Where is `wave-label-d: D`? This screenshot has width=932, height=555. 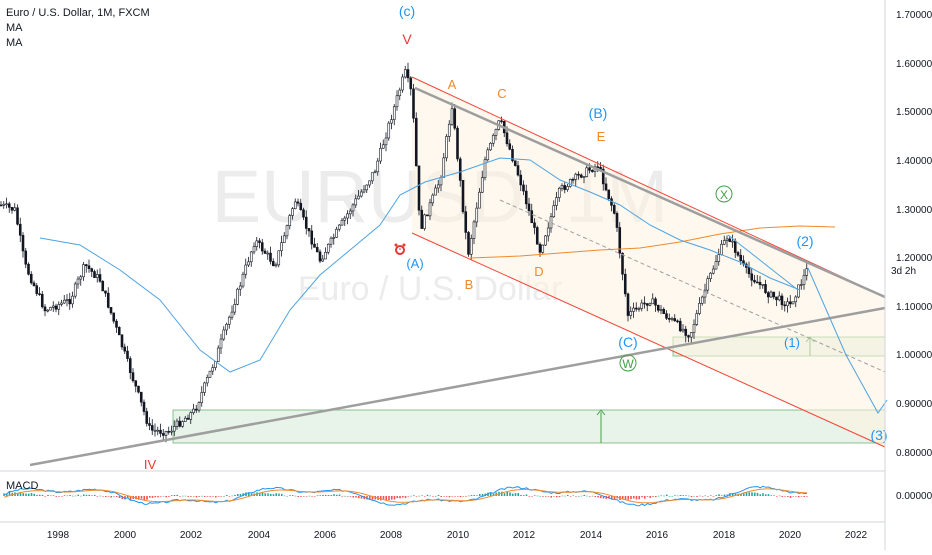
wave-label-d: D is located at coordinates (538, 271).